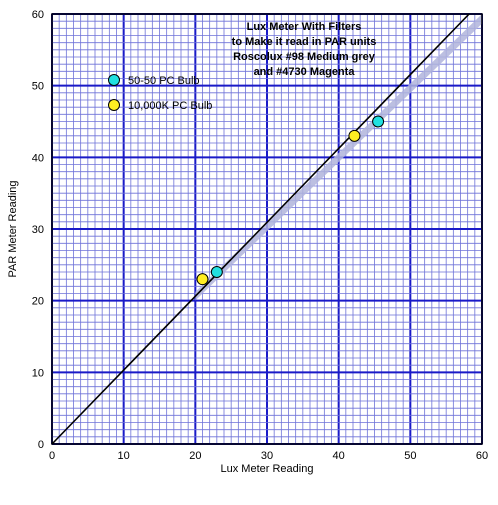  I want to click on y-tick-label: 30, so click(38, 230).